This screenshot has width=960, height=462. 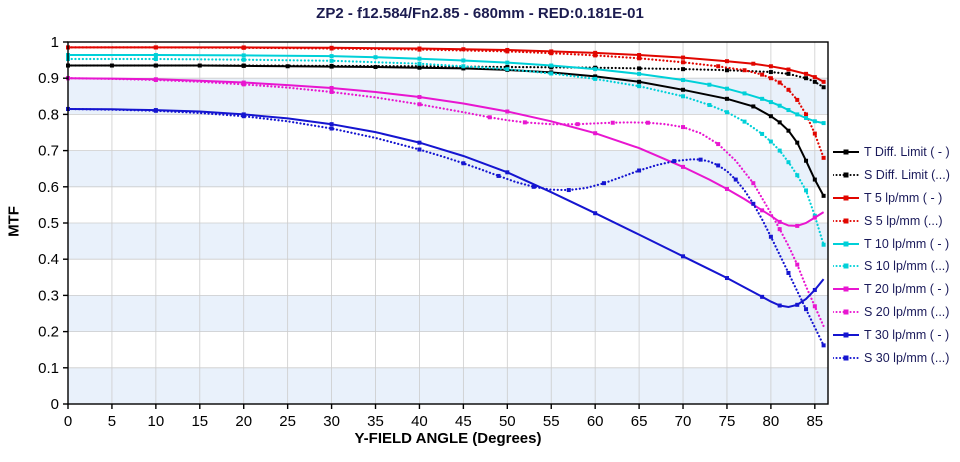 I want to click on y-tick-label: 0.1, so click(x=48, y=368).